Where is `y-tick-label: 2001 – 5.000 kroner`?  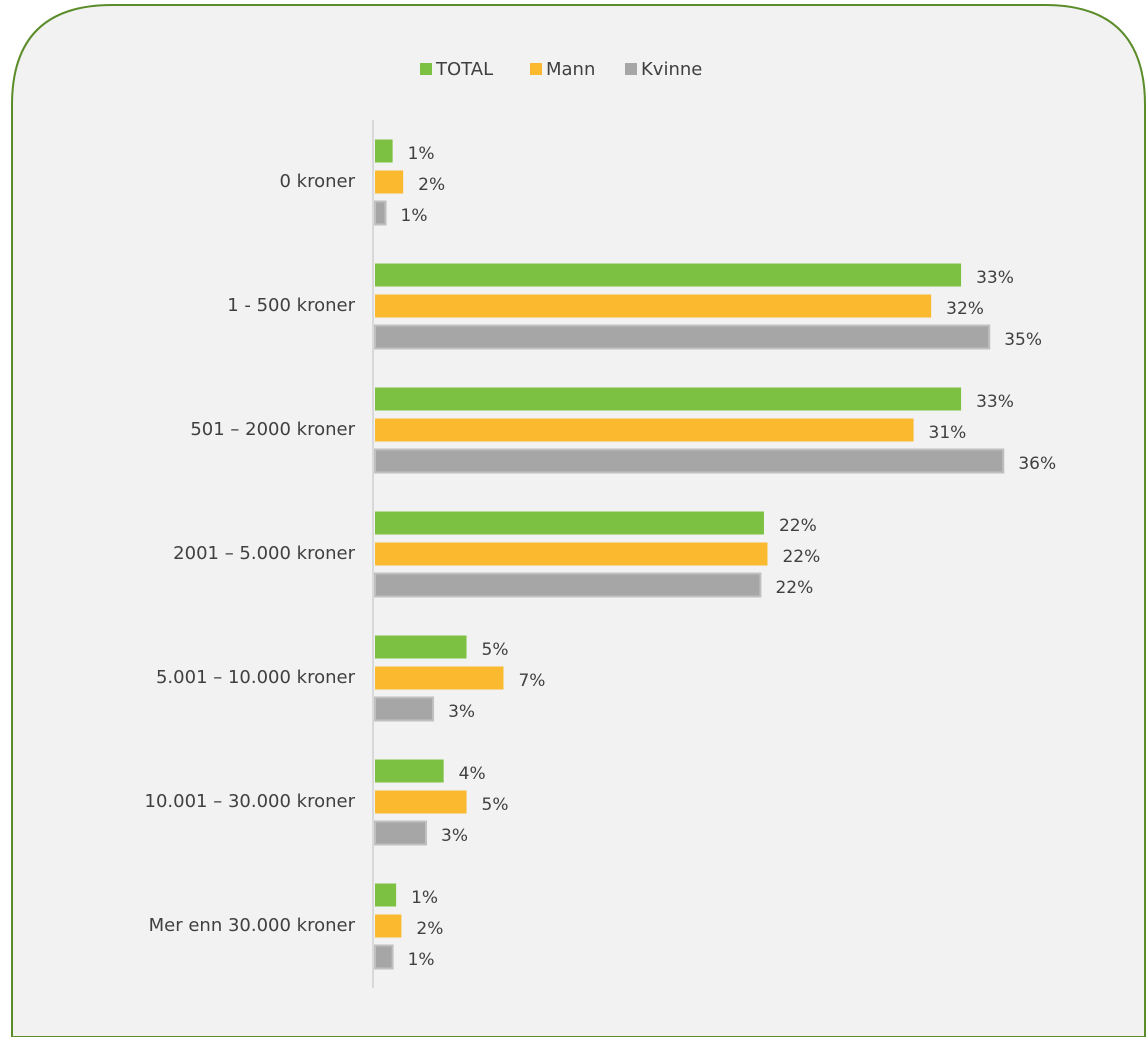 y-tick-label: 2001 – 5.000 kroner is located at coordinates (264, 553).